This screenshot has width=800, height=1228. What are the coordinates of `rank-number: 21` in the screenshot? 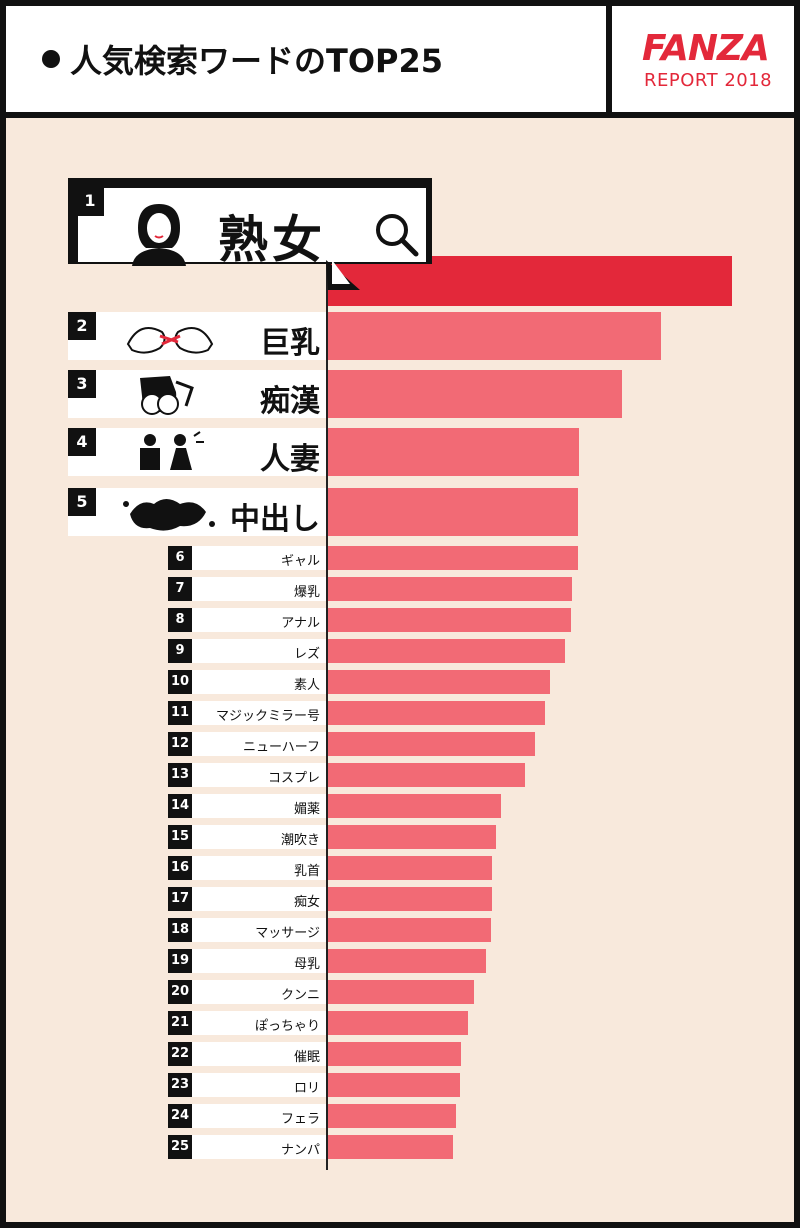 It's located at (180, 1023).